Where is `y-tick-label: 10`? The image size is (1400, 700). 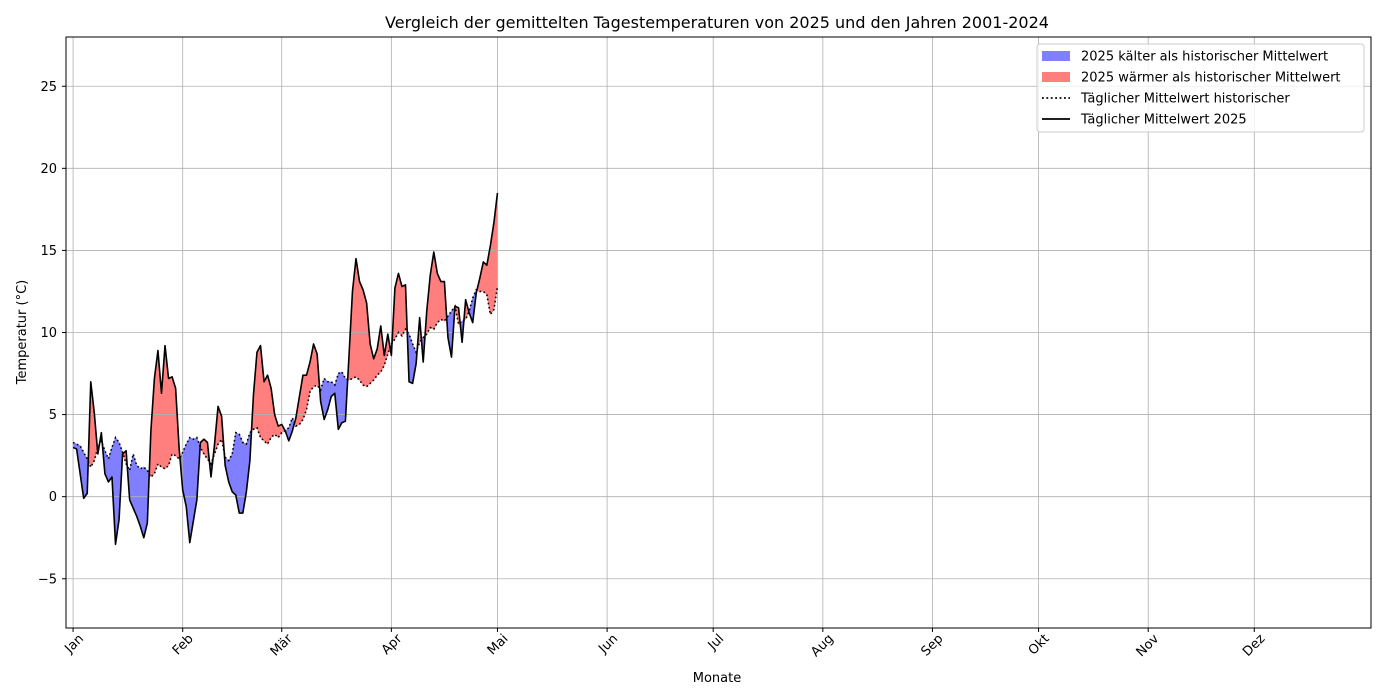
y-tick-label: 10 is located at coordinates (48, 333).